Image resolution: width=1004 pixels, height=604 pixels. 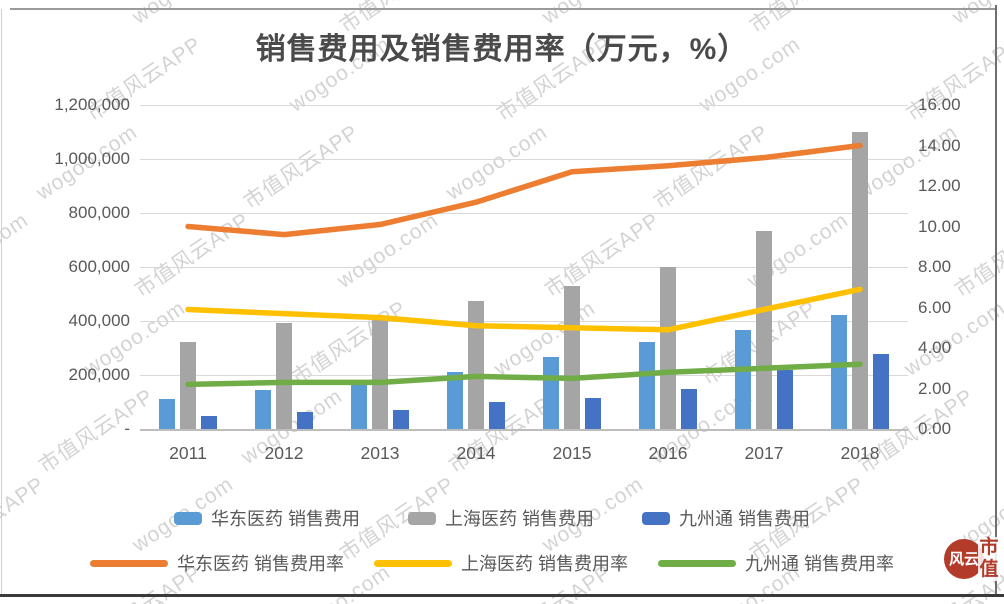 What do you see at coordinates (25, 20) in the screenshot?
I see `watermark-text: 市值风云APP` at bounding box center [25, 20].